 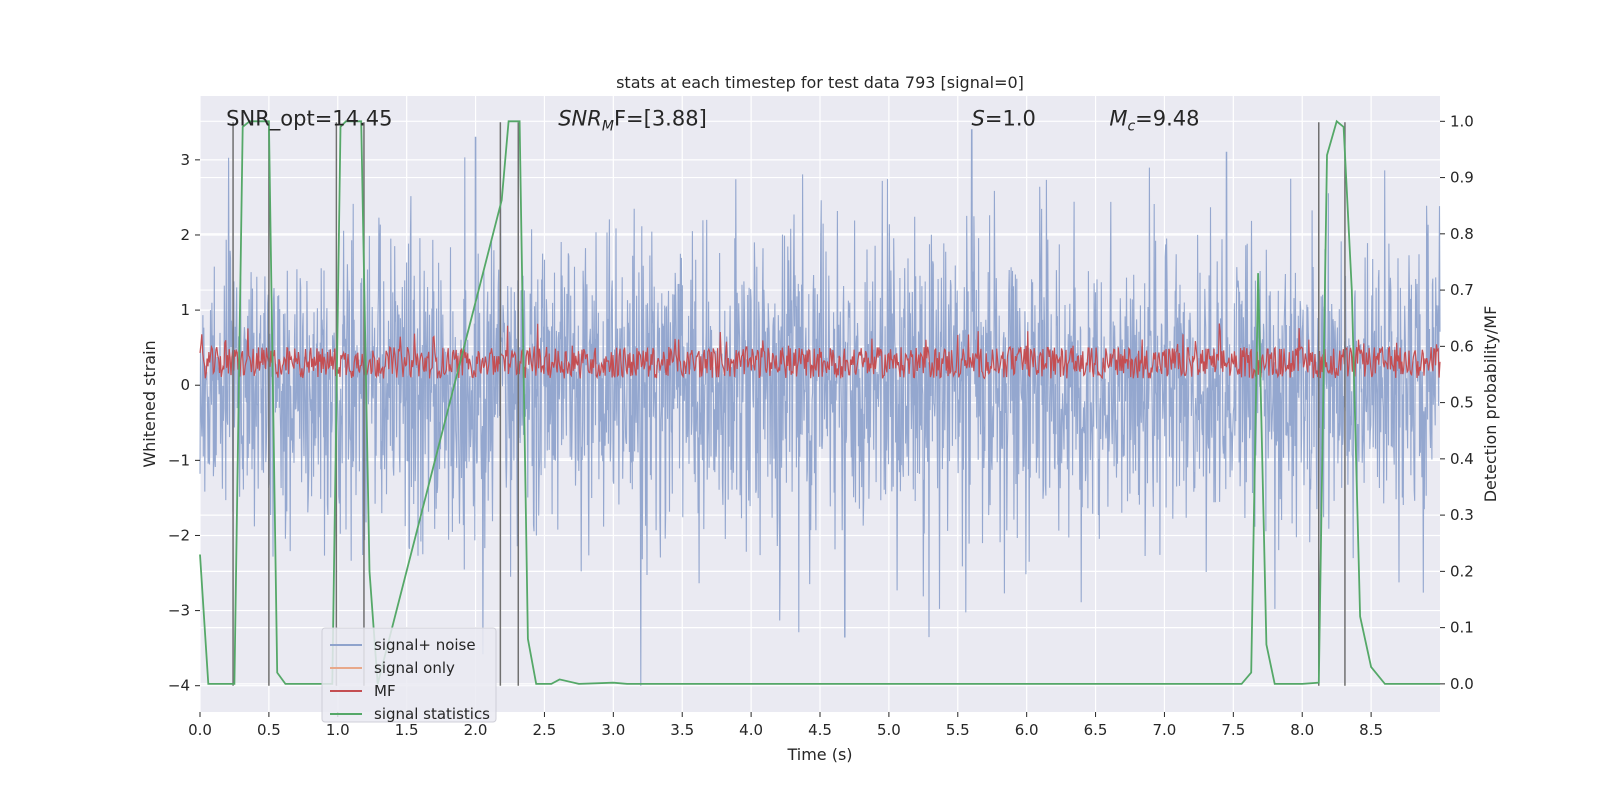 I want to click on y-right-axis-ticks: 0.0 0.1 0.2 0.3 0.4 0.5 0.6 0.7 0.8 0.9 1.0, so click(x=1457, y=402).